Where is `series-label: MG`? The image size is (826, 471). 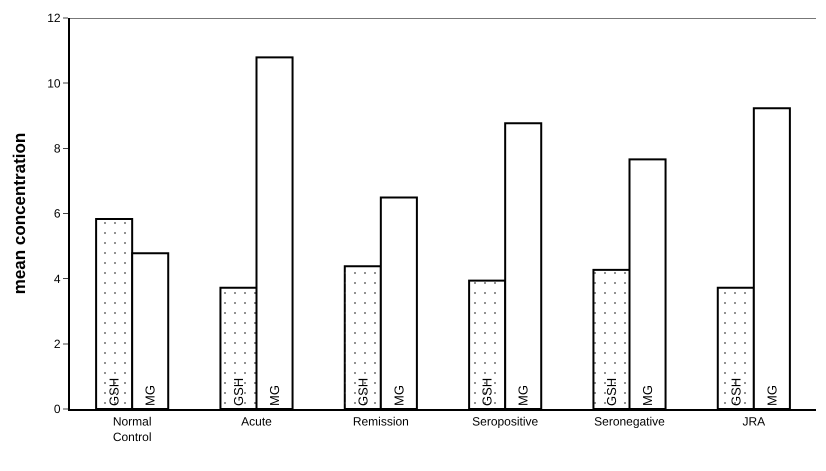 series-label: MG is located at coordinates (150, 395).